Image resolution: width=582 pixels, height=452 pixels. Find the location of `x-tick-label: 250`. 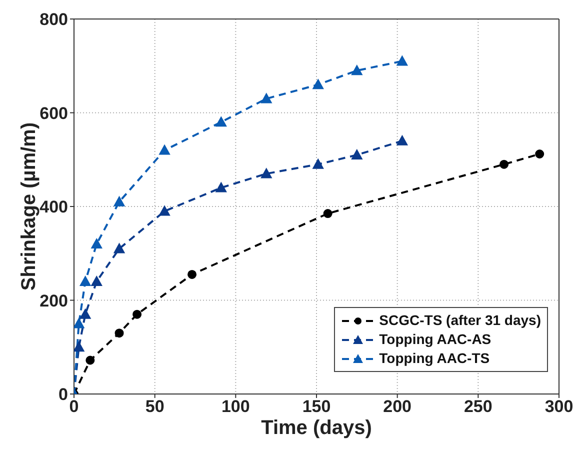

x-tick-label: 250 is located at coordinates (478, 406).